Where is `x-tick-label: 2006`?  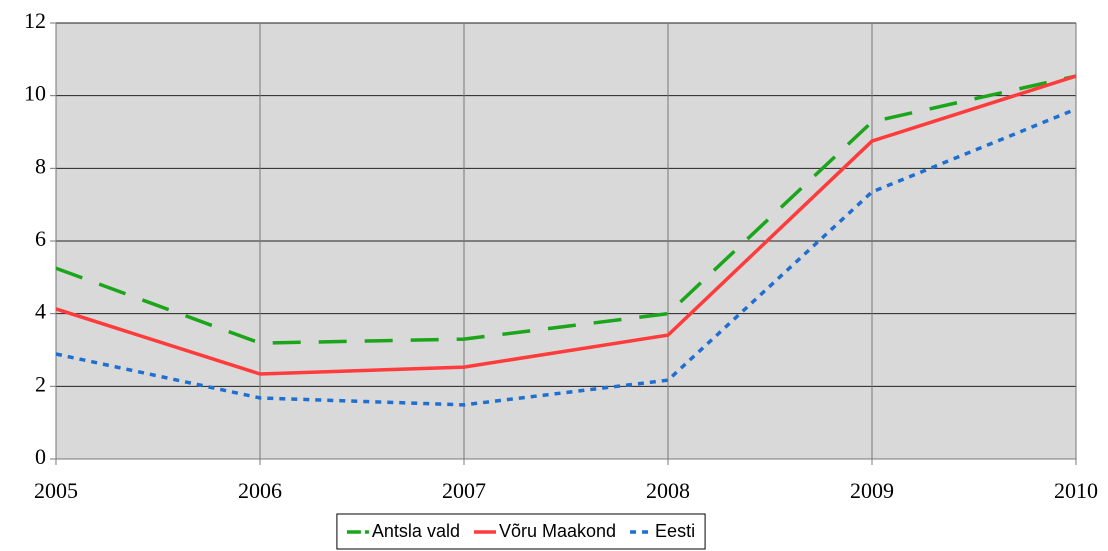
x-tick-label: 2006 is located at coordinates (260, 490).